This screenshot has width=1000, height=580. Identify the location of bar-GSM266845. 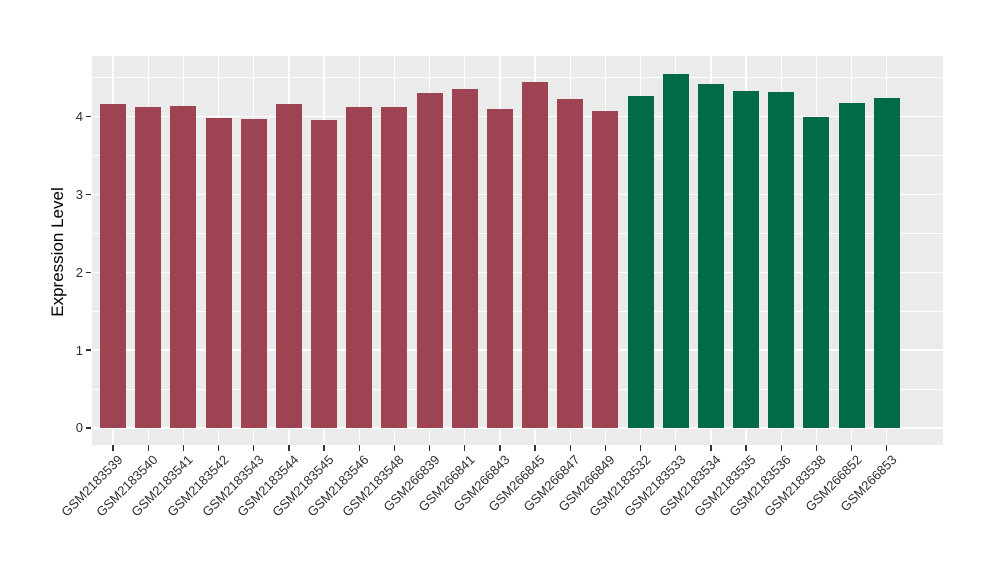
(535, 254).